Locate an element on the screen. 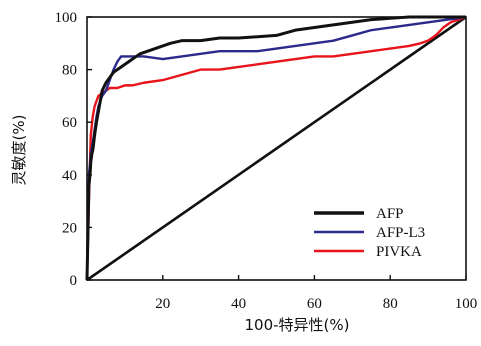  x-axis-title: 100-特异性(%) is located at coordinates (296, 325).